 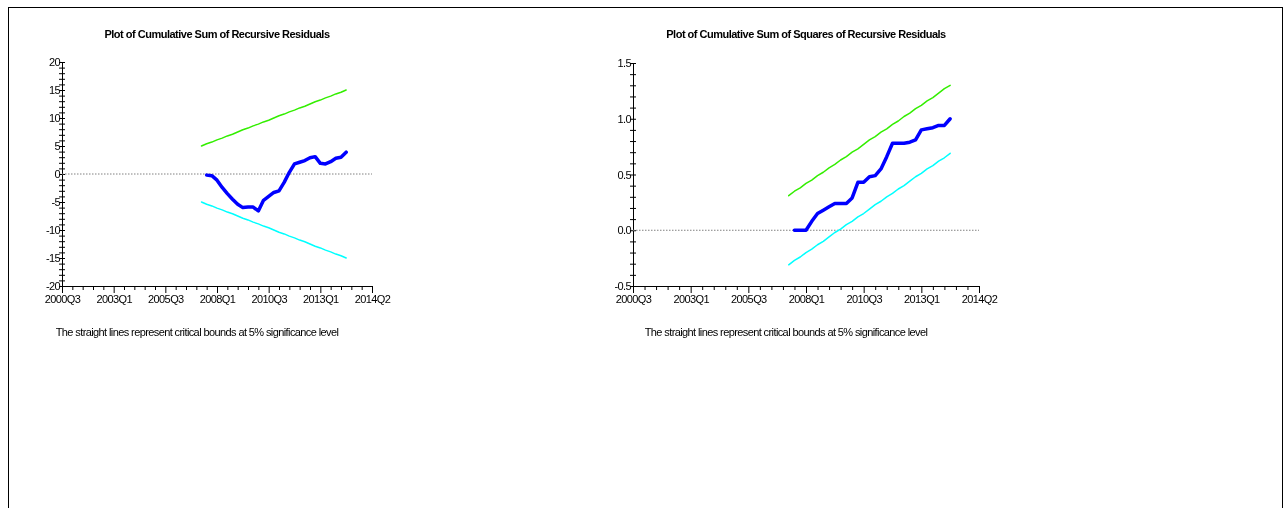 What do you see at coordinates (54, 118) in the screenshot?
I see `y-tick-label: 10` at bounding box center [54, 118].